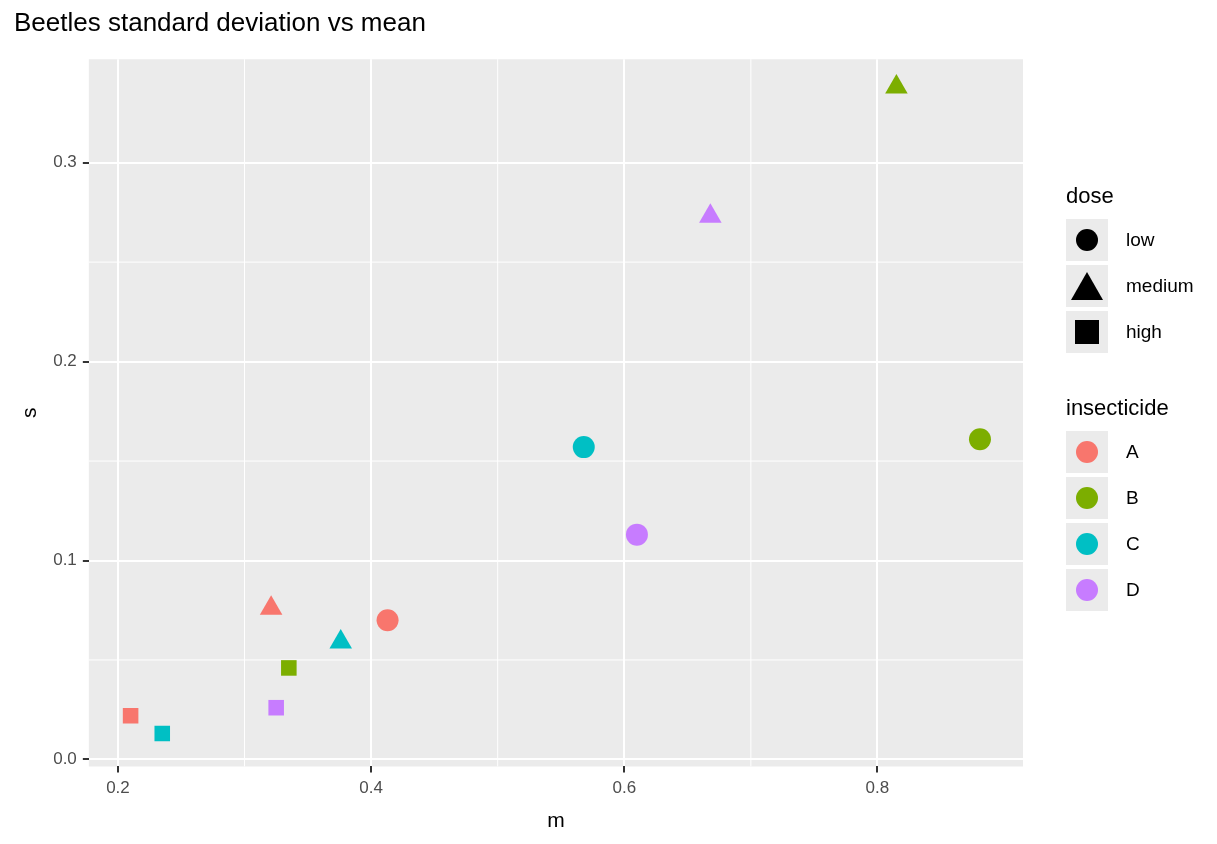 This screenshot has width=1217, height=844. Describe the element at coordinates (1160, 286) in the screenshot. I see `legend-label: medium` at that location.